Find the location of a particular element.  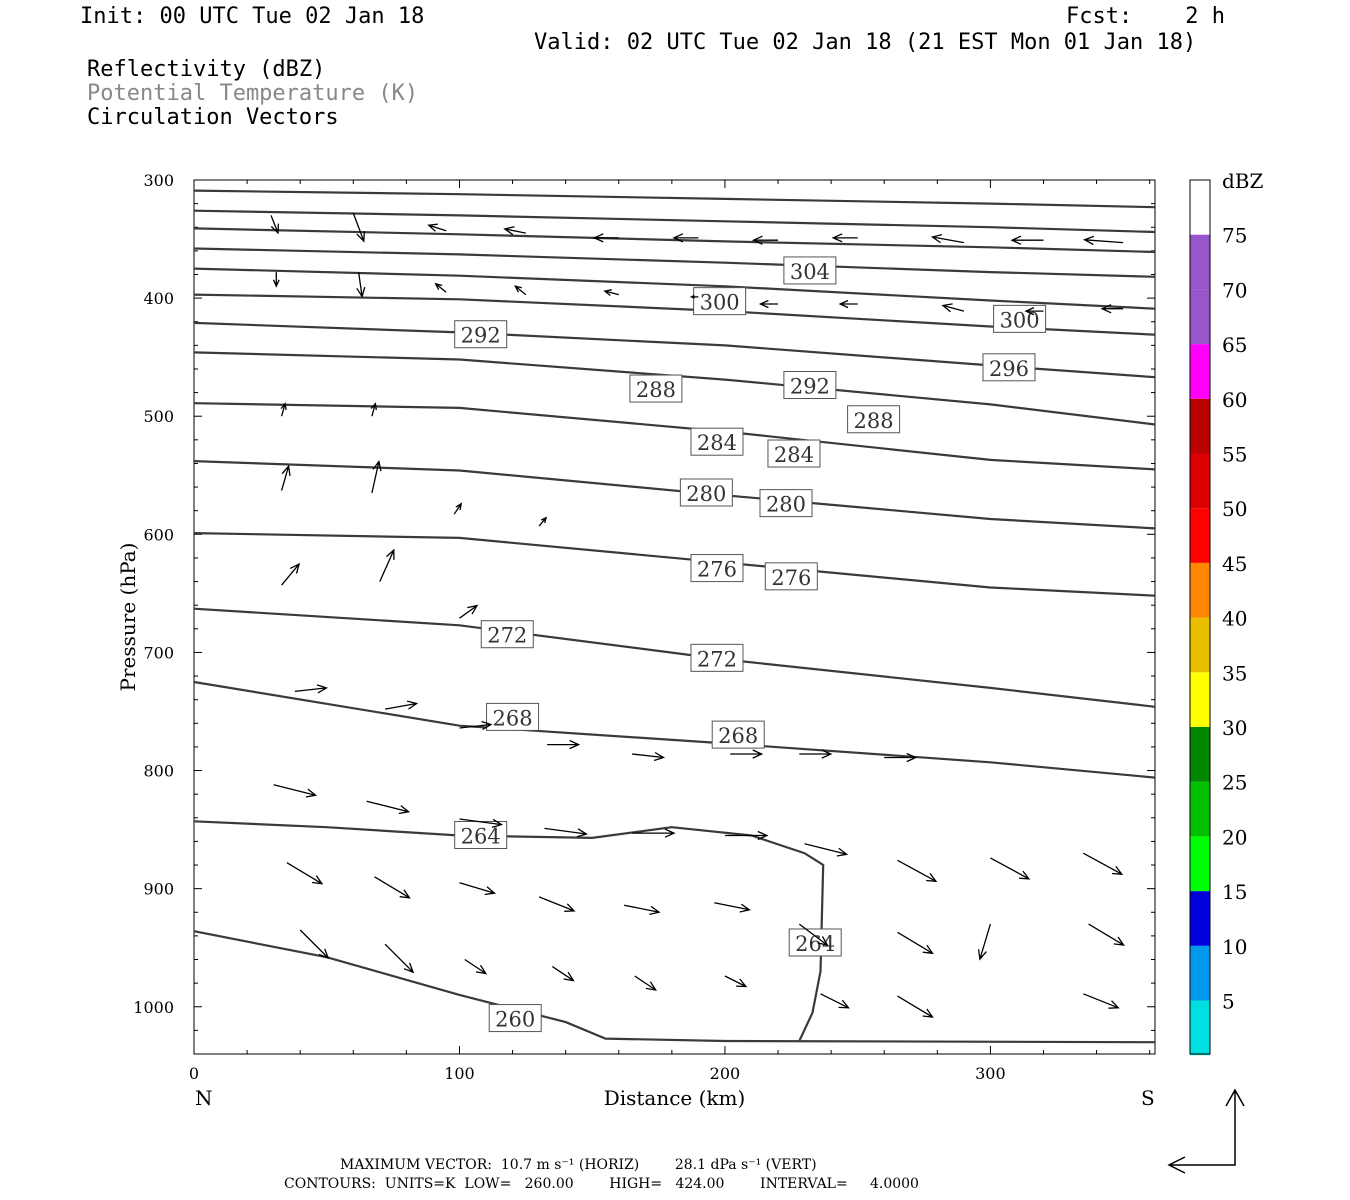

colorbar-title: dBZ is located at coordinates (1243, 181).